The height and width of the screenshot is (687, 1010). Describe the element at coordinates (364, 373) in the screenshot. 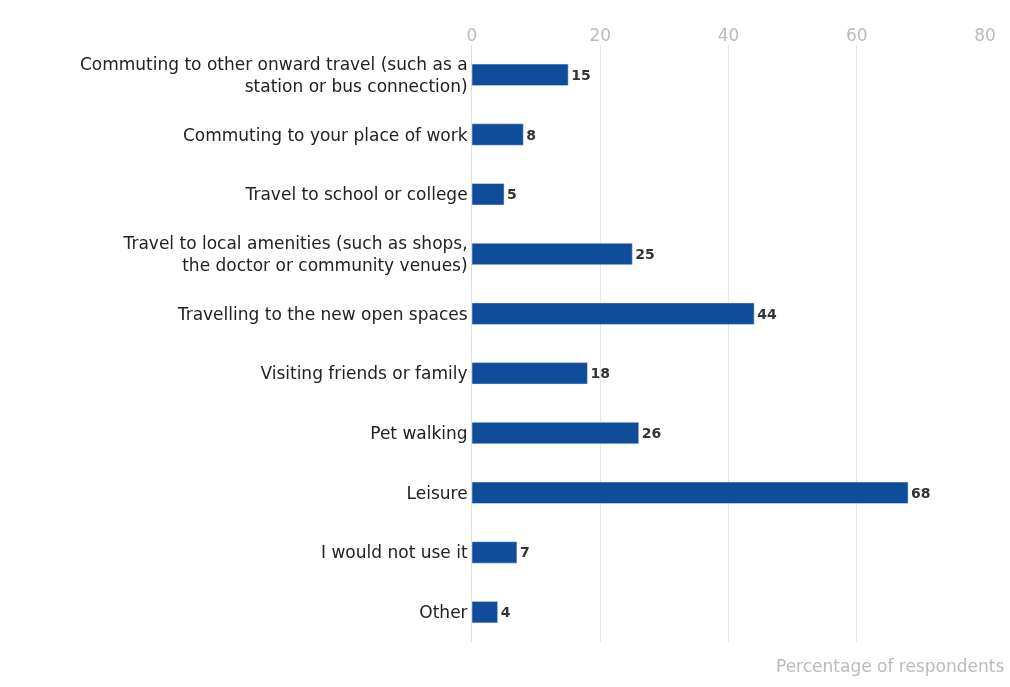

I see `y-tick-label: Visiting friends or family` at that location.